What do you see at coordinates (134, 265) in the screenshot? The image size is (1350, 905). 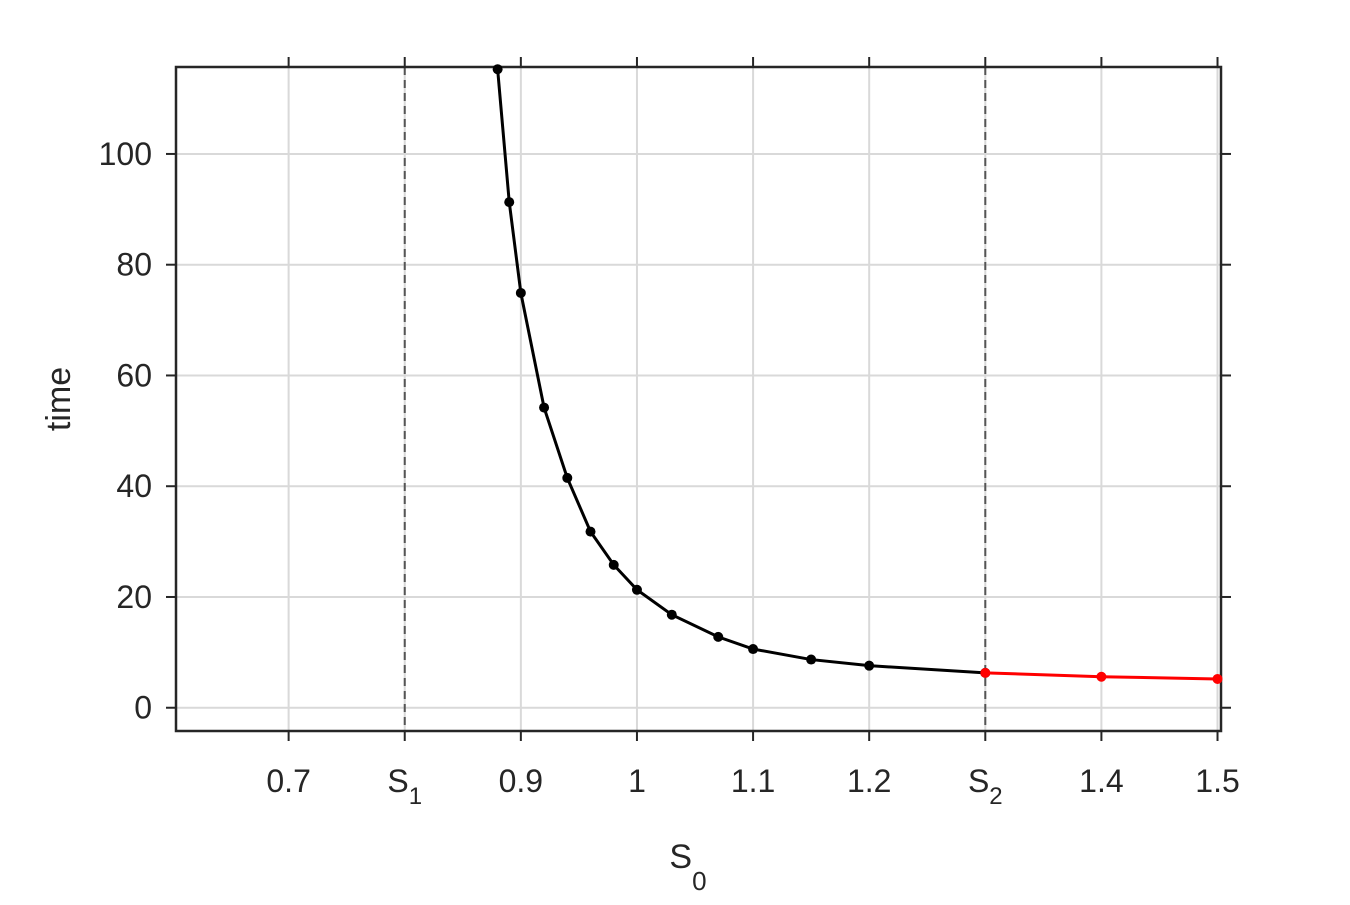 I see `y-tick-label: 80` at bounding box center [134, 265].